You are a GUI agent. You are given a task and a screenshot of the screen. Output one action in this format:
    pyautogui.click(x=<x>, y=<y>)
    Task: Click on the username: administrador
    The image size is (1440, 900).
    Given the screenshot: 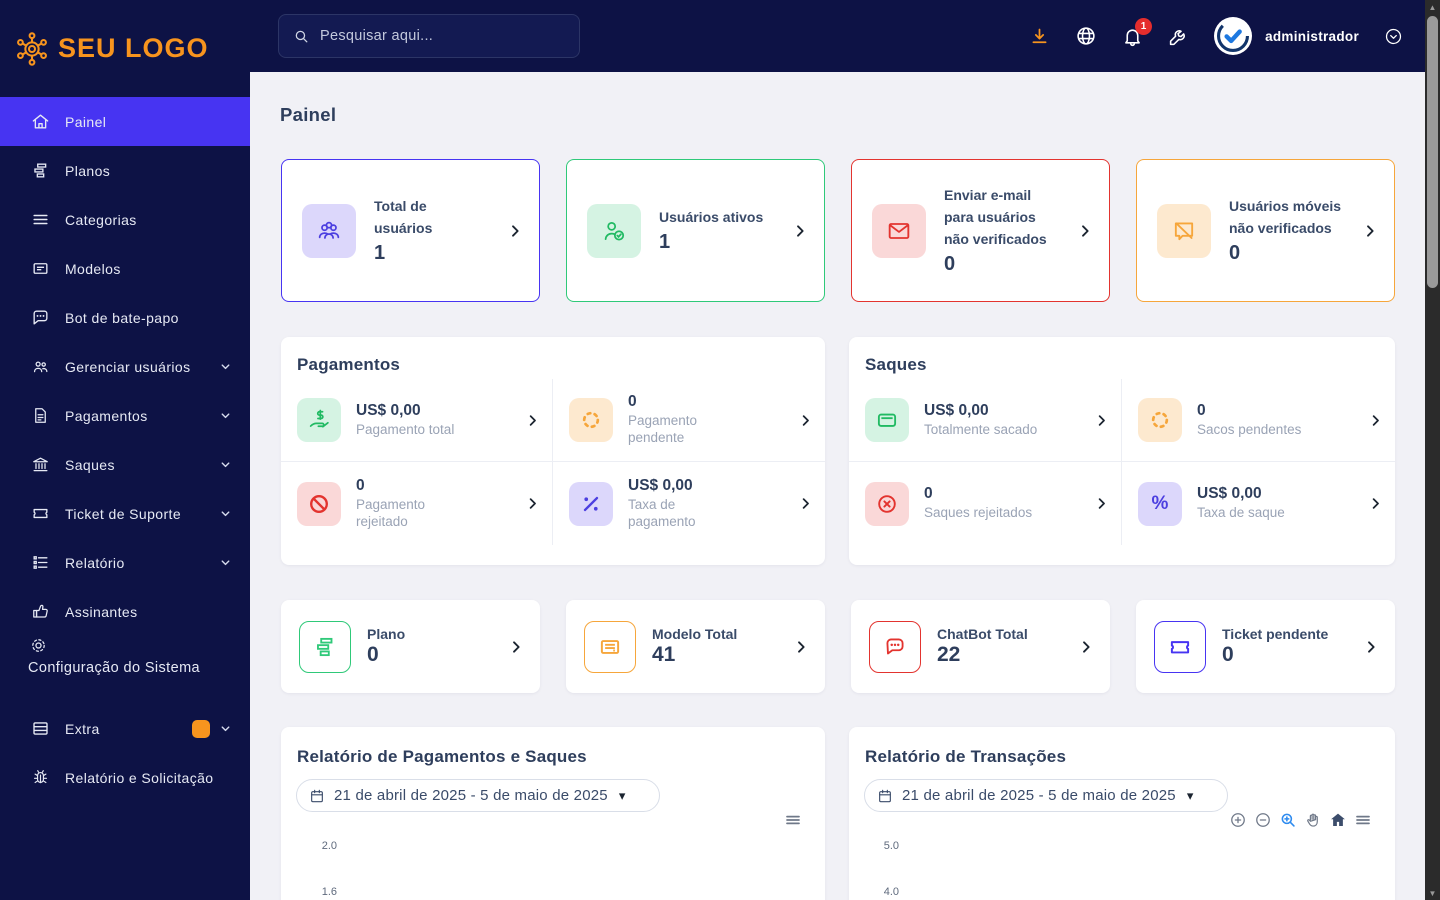 What is the action you would take?
    pyautogui.click(x=1312, y=36)
    